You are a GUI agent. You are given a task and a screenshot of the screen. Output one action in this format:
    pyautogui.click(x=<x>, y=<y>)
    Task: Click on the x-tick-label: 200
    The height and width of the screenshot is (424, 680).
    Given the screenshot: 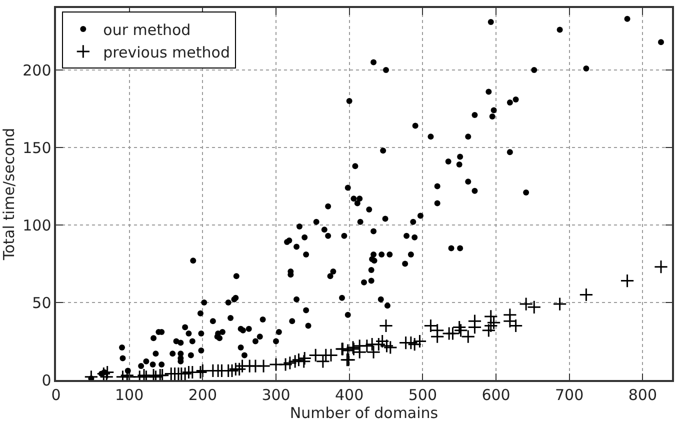 What is the action you would take?
    pyautogui.click(x=202, y=395)
    